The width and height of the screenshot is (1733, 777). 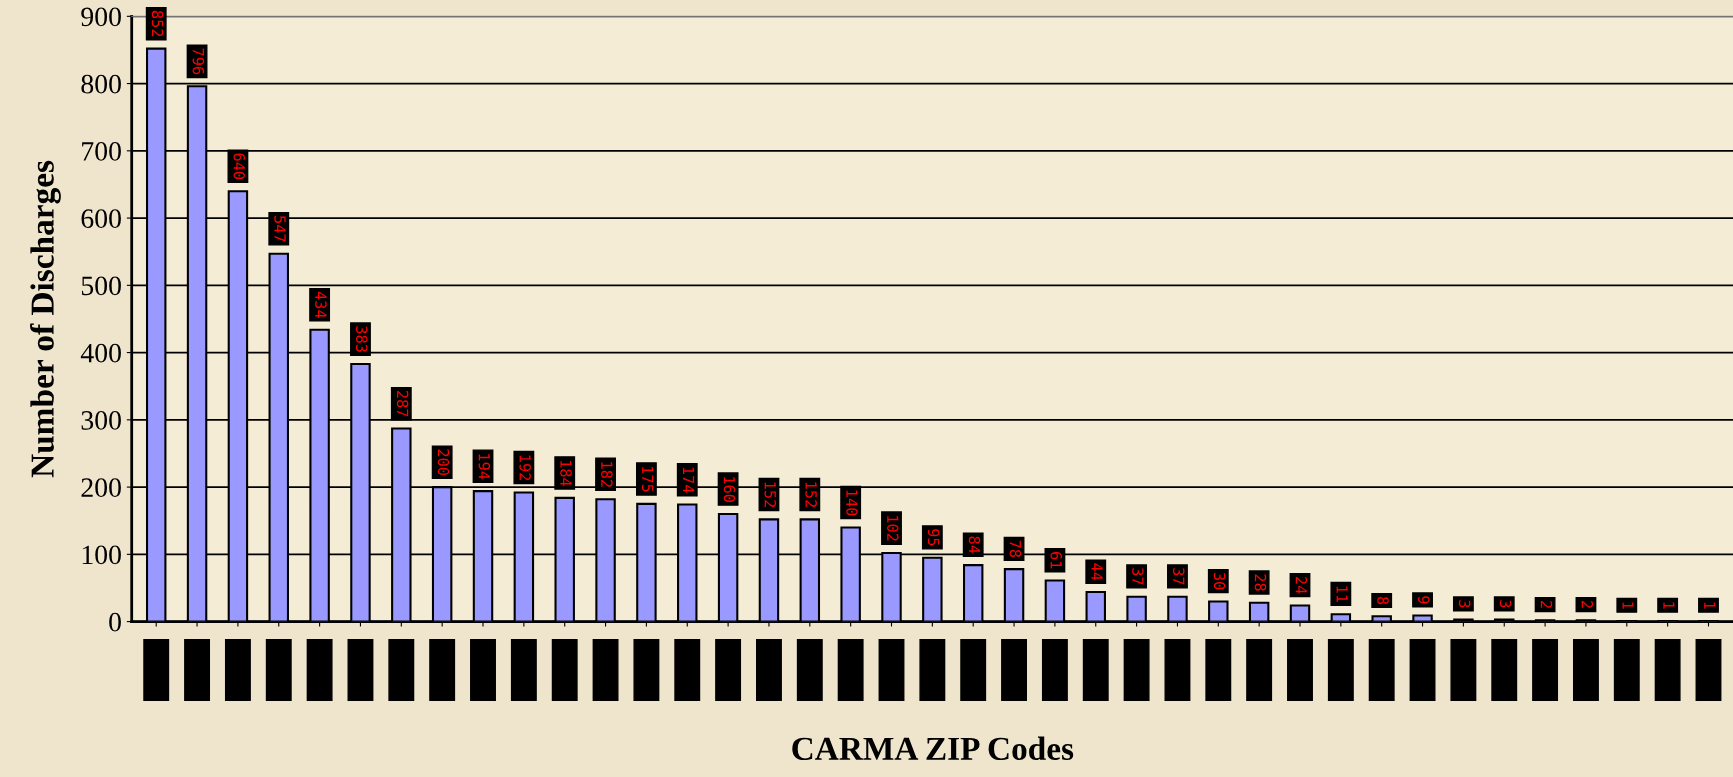 I want to click on data-label: 44, so click(x=1097, y=572).